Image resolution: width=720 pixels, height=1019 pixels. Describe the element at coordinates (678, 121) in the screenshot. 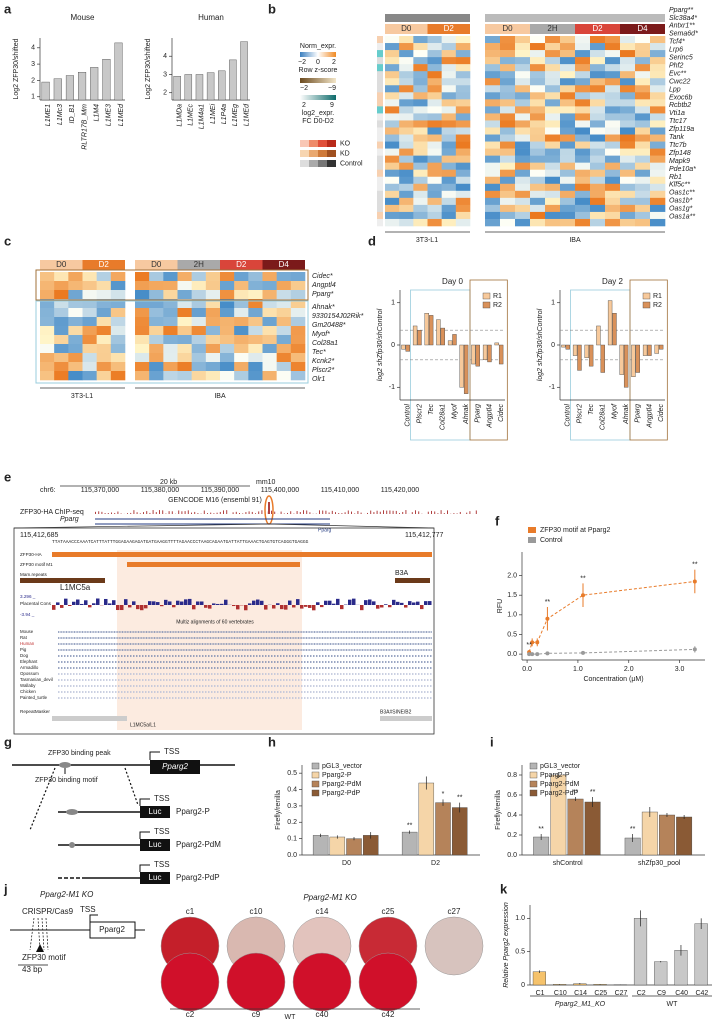

I see `gene-label: Ttc17` at that location.